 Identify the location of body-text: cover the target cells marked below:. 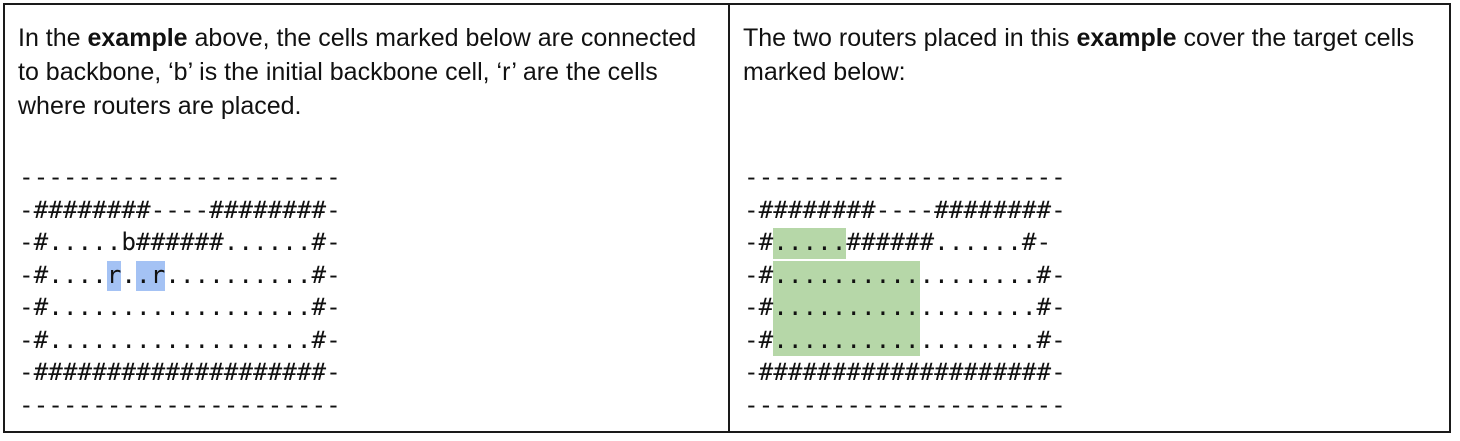
(1079, 55).